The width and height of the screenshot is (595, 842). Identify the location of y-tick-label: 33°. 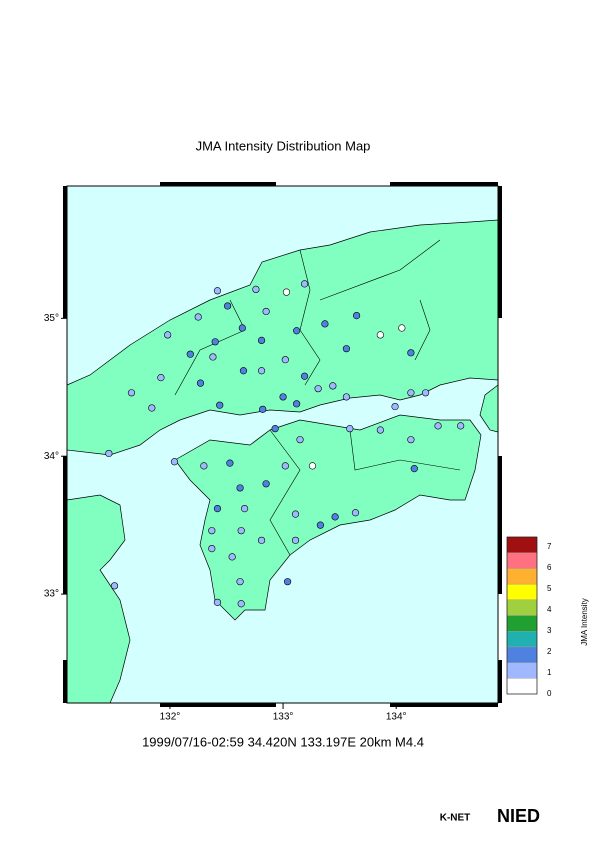
(51, 594).